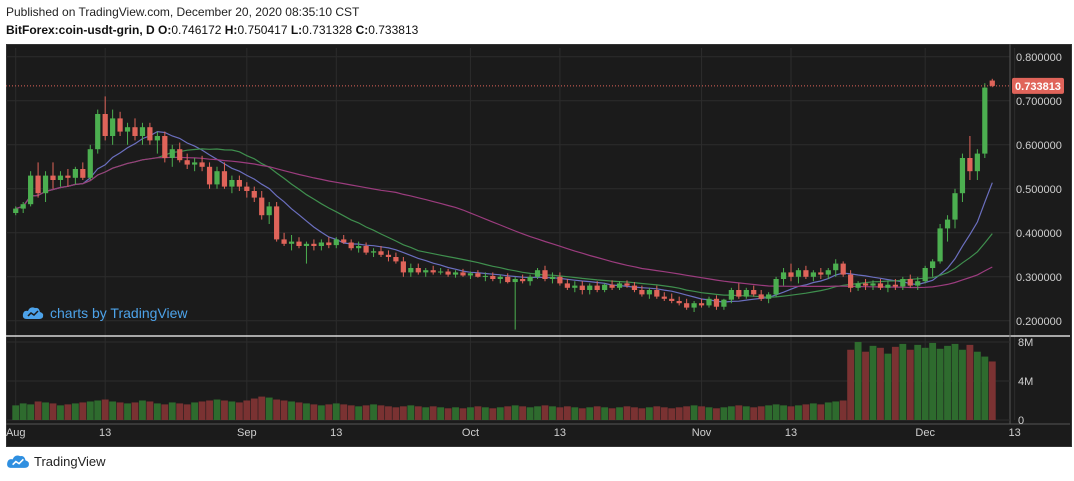 The width and height of the screenshot is (1074, 481). What do you see at coordinates (1015, 433) in the screenshot?
I see `time-tick-label: 13` at bounding box center [1015, 433].